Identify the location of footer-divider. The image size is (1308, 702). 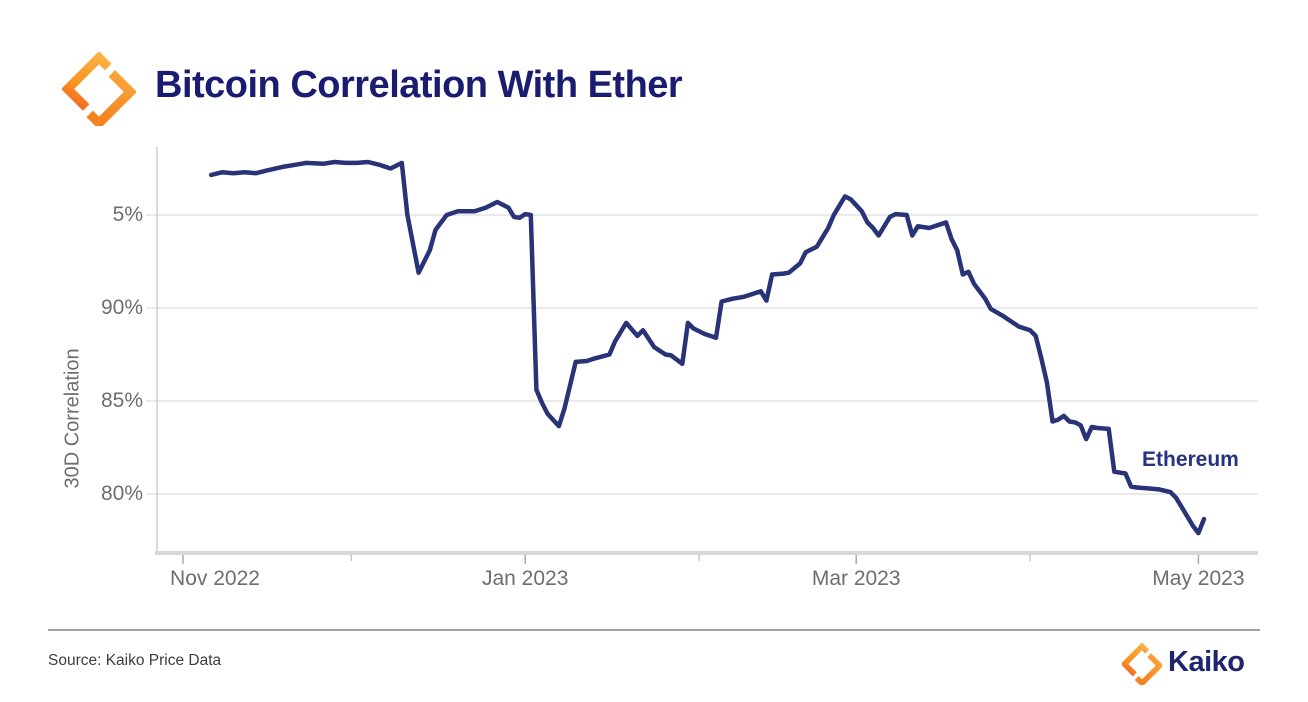
(654, 630).